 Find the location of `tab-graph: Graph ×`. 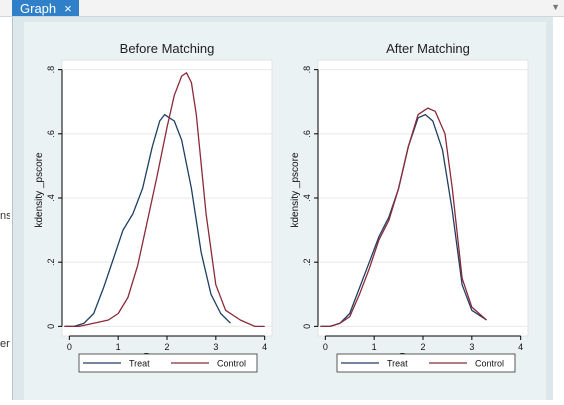

tab-graph: Graph × is located at coordinates (45, 8).